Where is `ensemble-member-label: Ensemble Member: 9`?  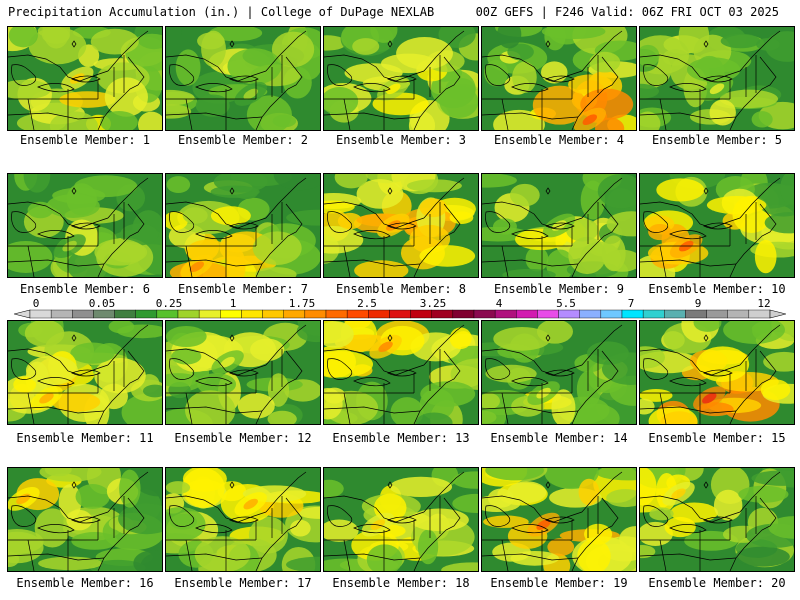 ensemble-member-label: Ensemble Member: 9 is located at coordinates (559, 289).